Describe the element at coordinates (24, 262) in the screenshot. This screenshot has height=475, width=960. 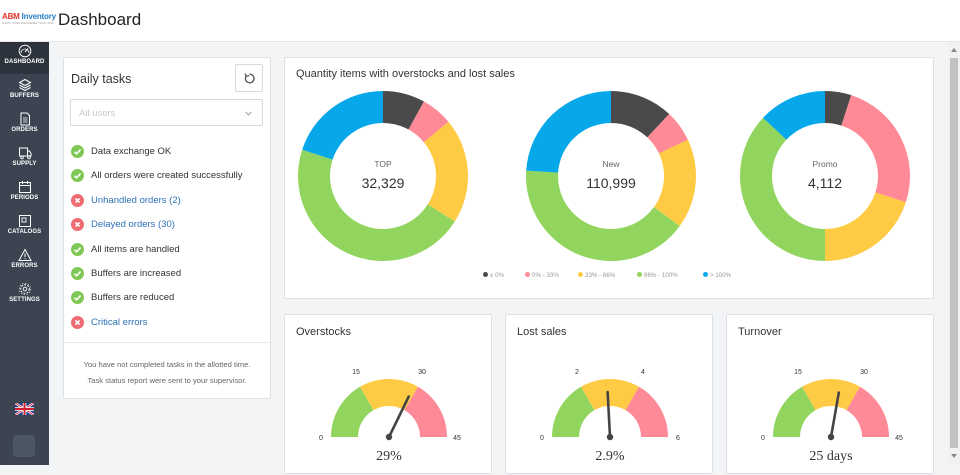
I see `sidebar-item-errors: ERRORS` at that location.